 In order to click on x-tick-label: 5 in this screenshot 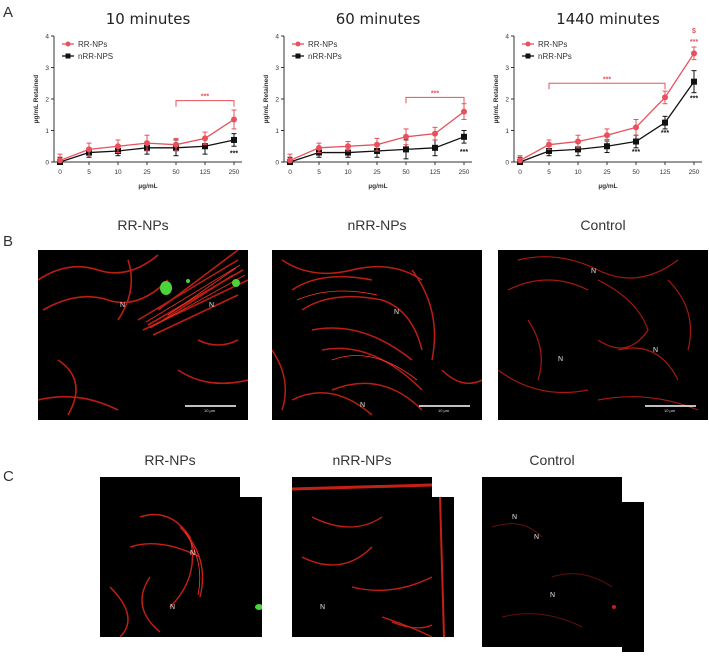, I will do `click(549, 172)`.